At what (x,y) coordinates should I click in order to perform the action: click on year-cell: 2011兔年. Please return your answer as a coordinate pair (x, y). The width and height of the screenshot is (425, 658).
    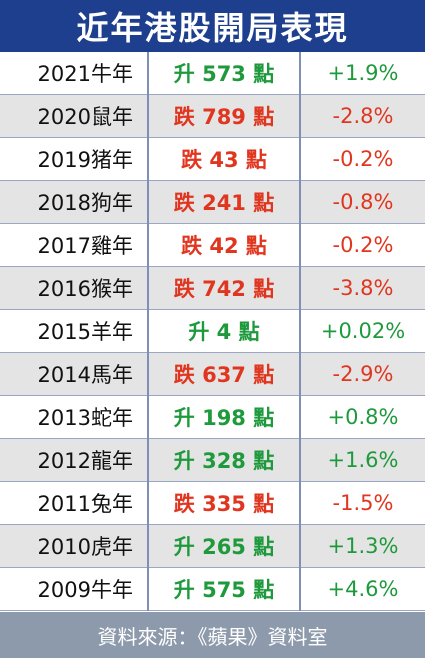
    Looking at the image, I should click on (74, 503).